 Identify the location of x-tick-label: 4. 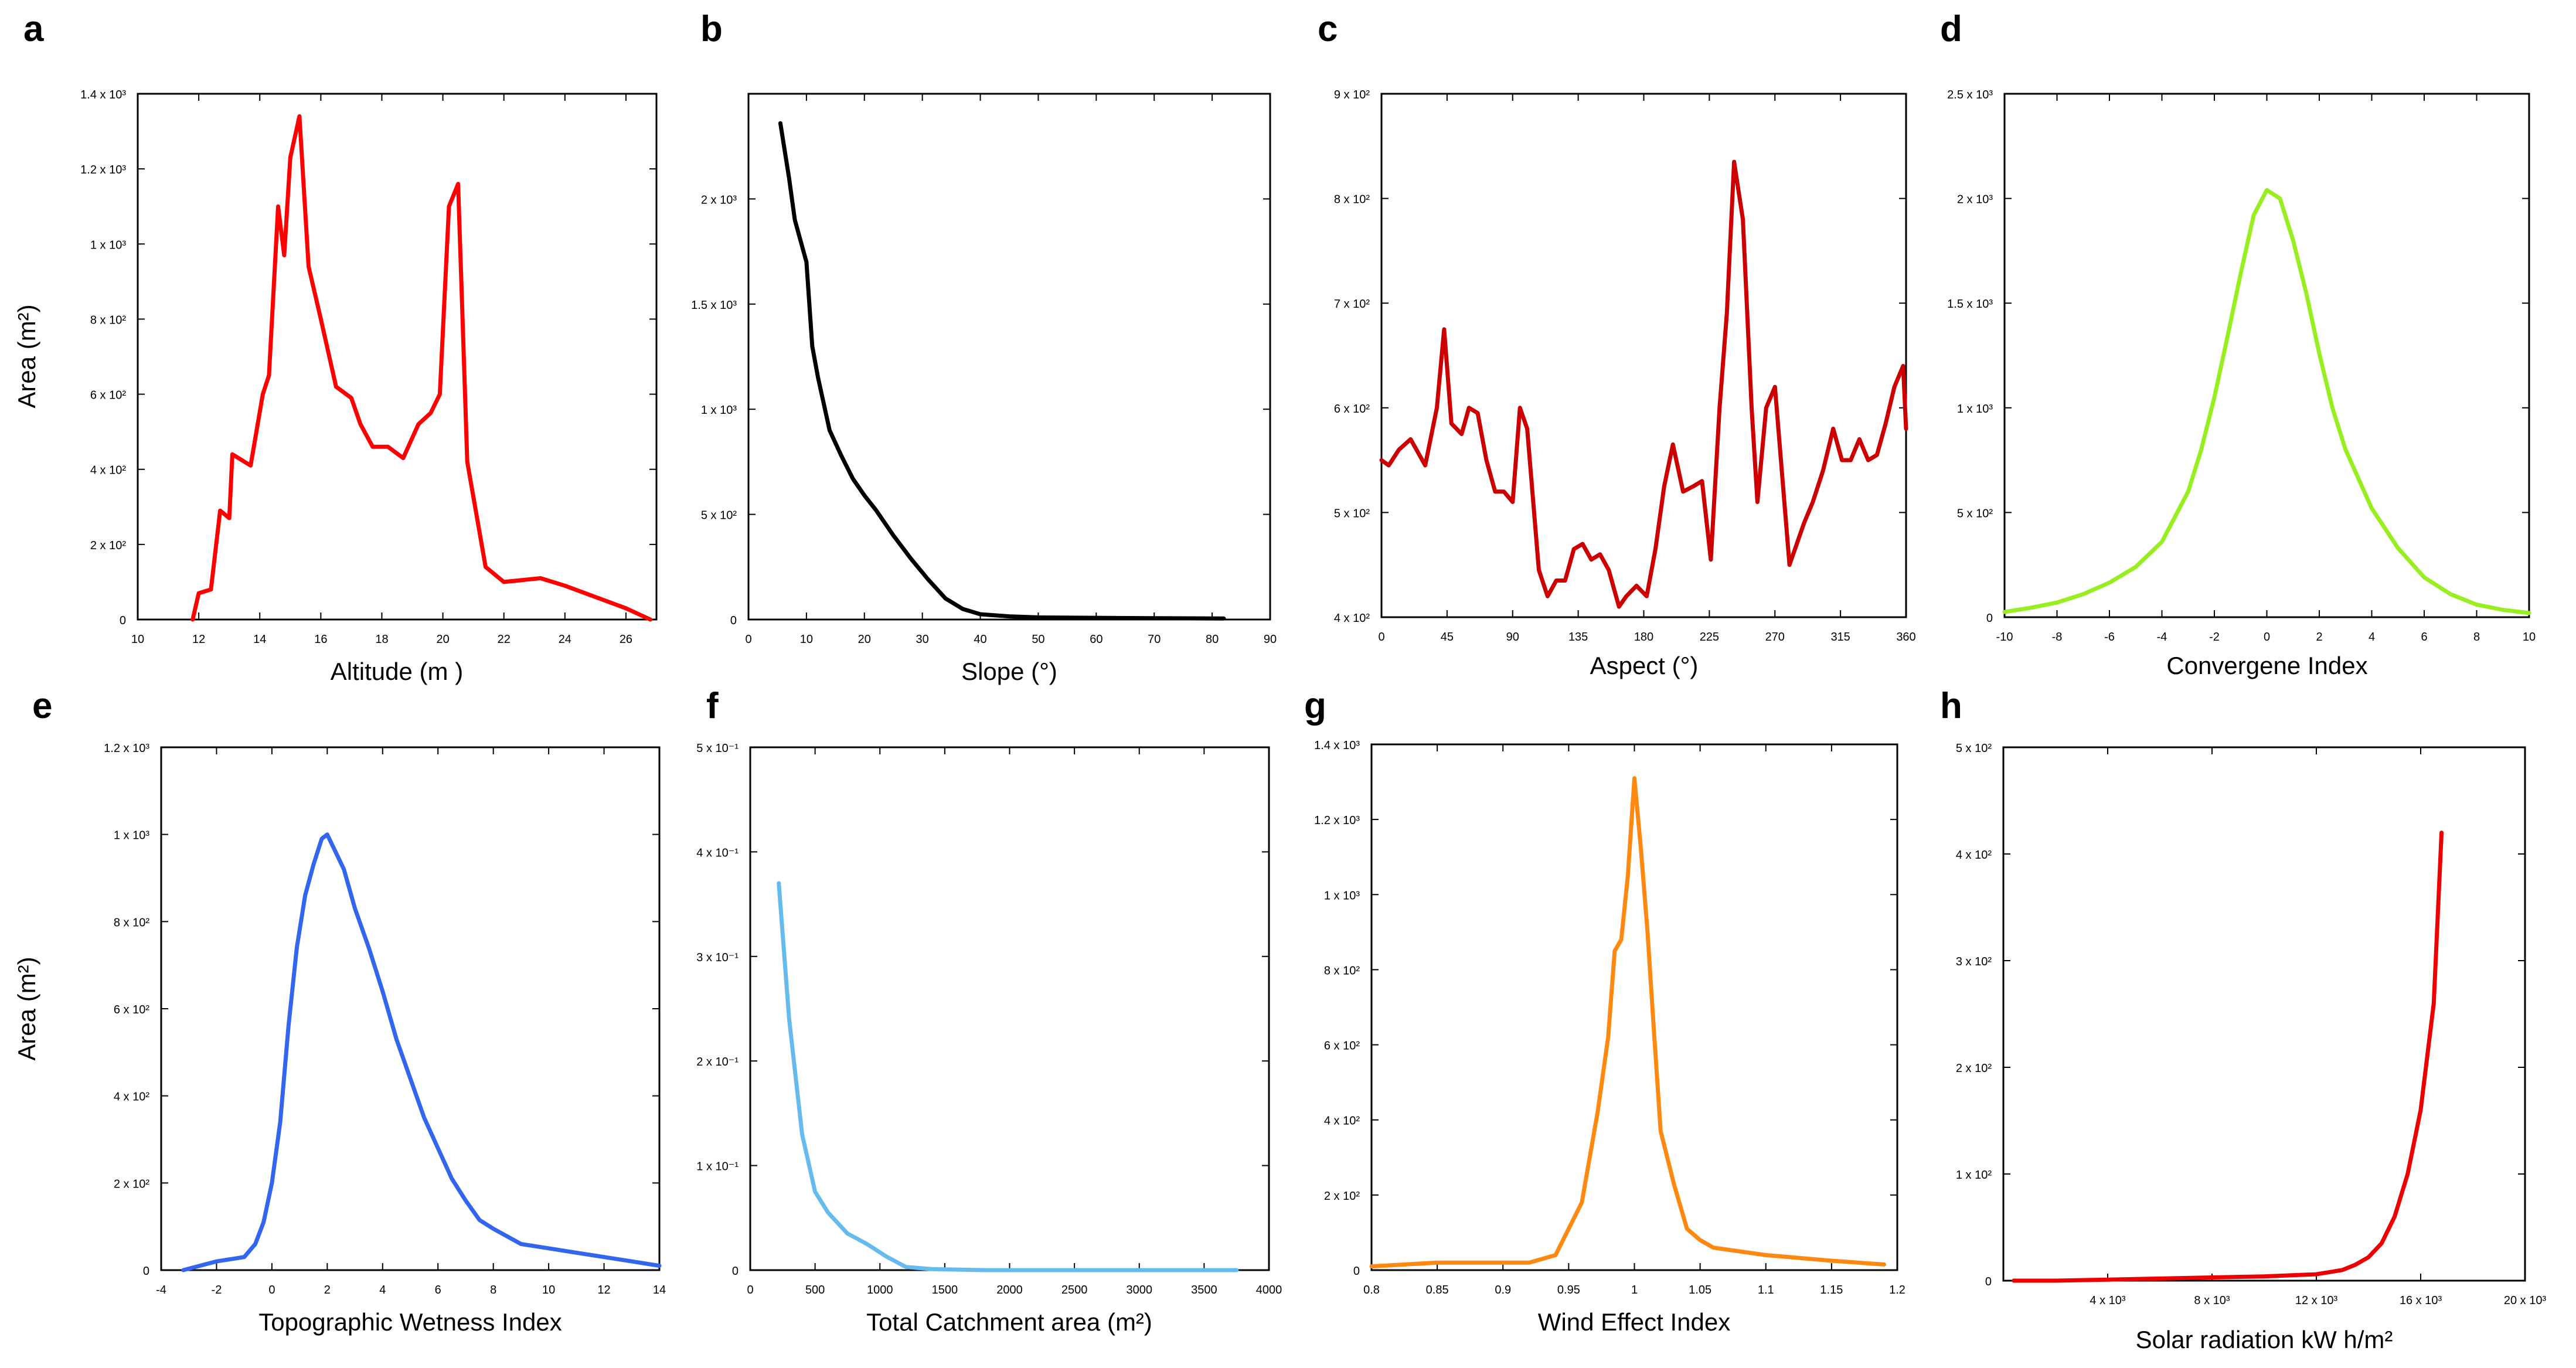
(2372, 638).